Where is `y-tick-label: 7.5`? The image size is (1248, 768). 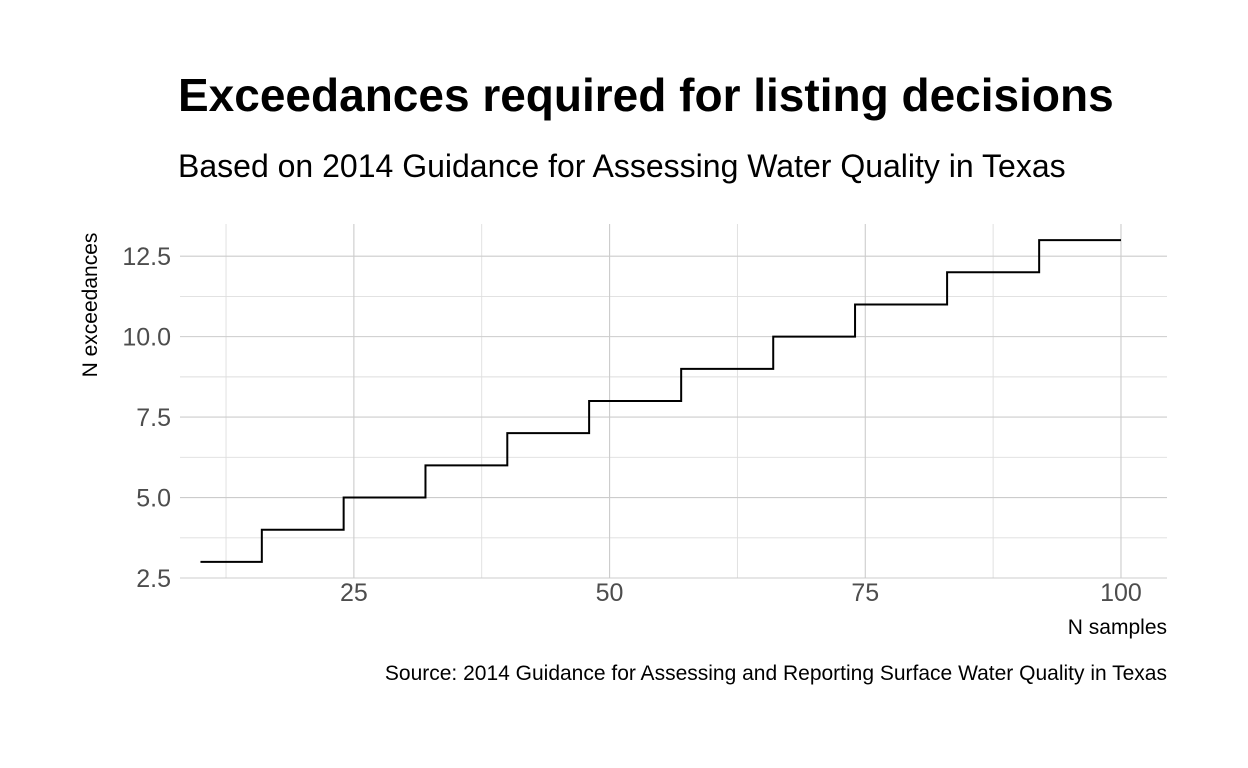 y-tick-label: 7.5 is located at coordinates (153, 418).